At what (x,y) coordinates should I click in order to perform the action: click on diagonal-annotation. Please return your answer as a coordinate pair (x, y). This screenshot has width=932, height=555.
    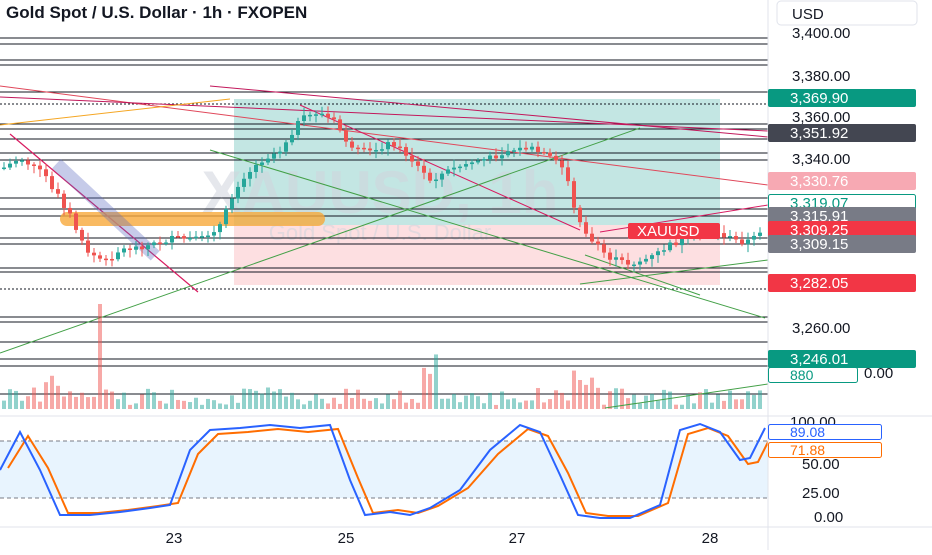
    Looking at the image, I should click on (106, 209).